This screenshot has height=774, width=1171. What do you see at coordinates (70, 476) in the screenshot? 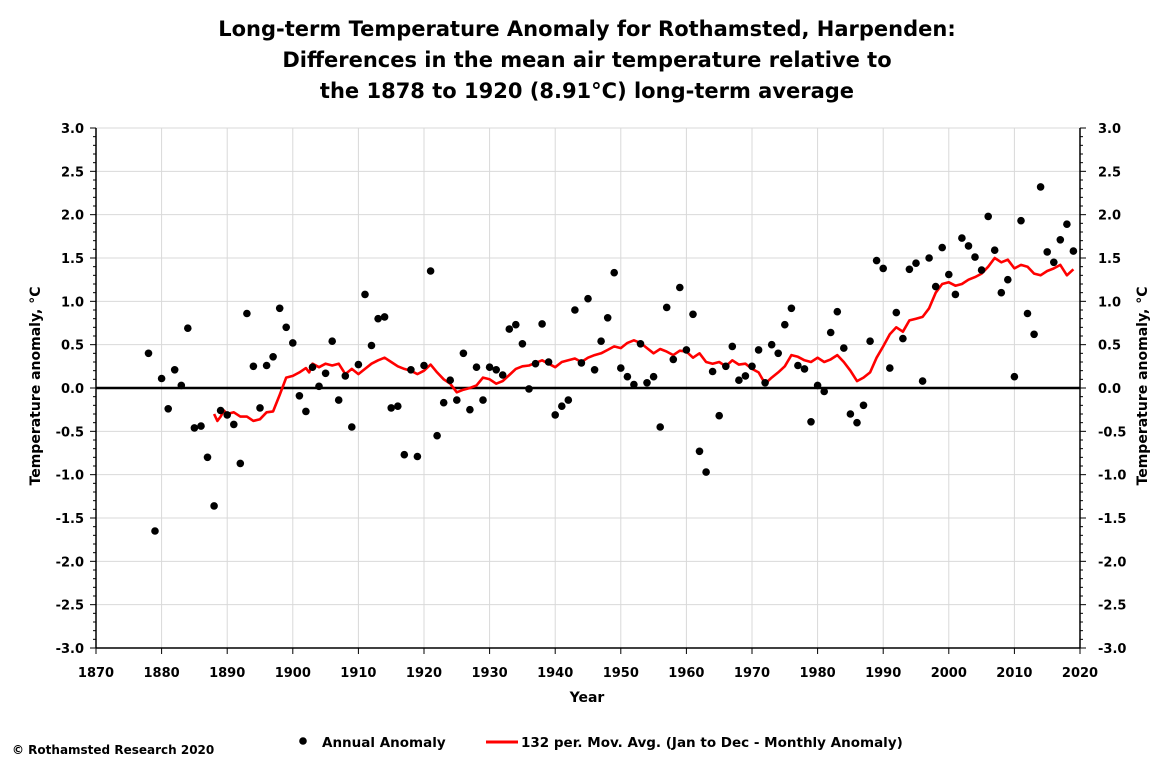
I see `y-tick-label-left: -1.0` at bounding box center [70, 476].